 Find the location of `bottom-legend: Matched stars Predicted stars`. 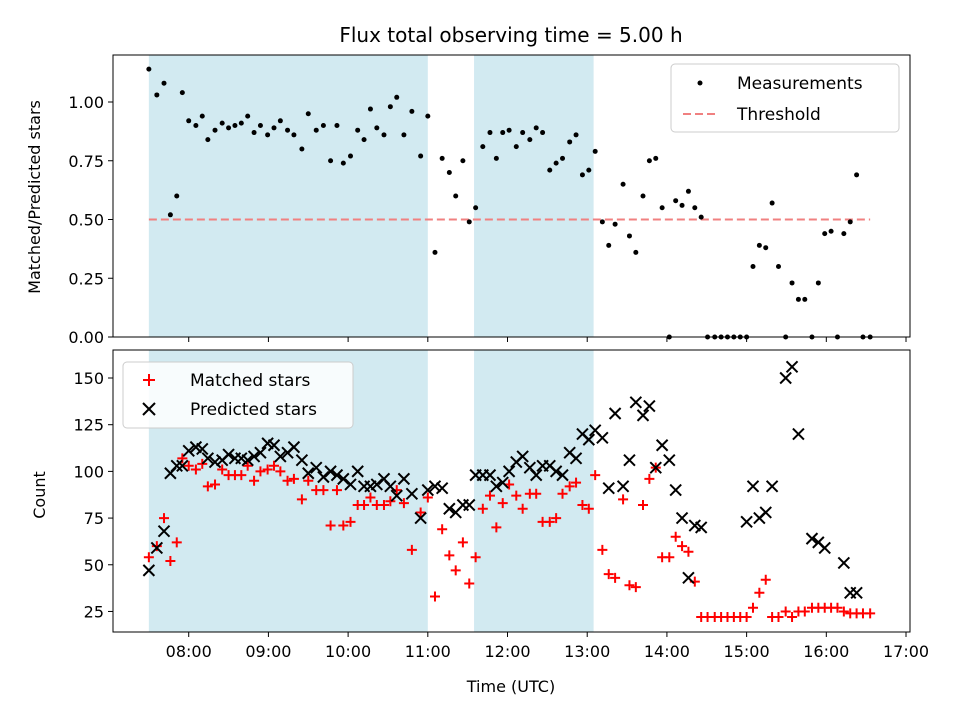

bottom-legend: Matched stars Predicted stars is located at coordinates (238, 395).